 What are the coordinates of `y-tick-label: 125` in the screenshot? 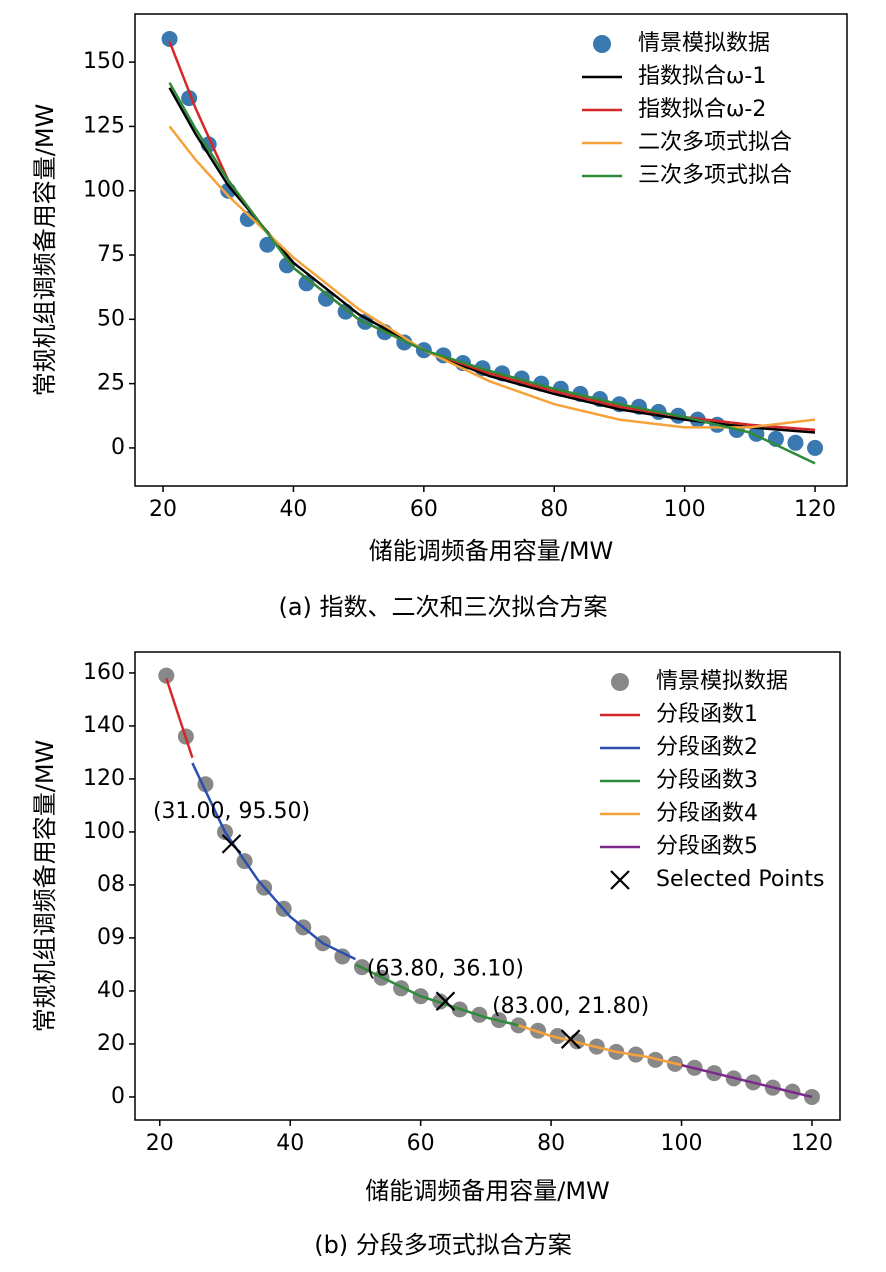 It's located at (104, 125).